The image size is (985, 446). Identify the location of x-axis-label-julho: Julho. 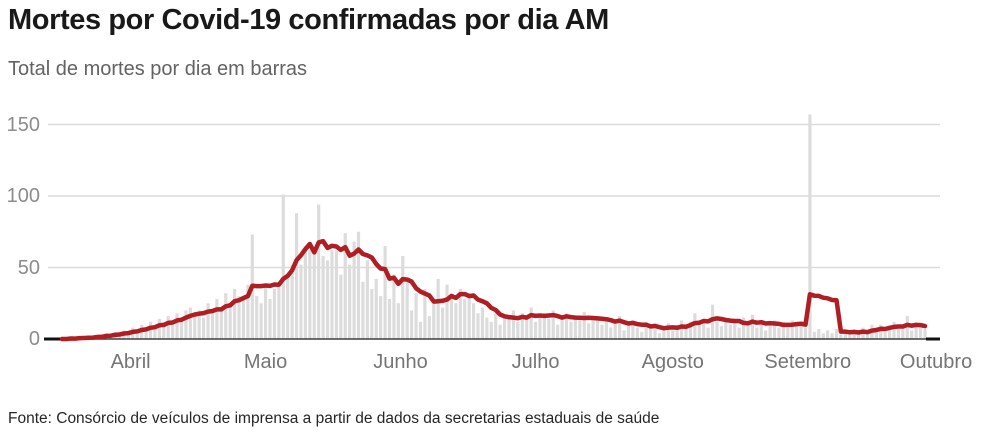
(535, 362).